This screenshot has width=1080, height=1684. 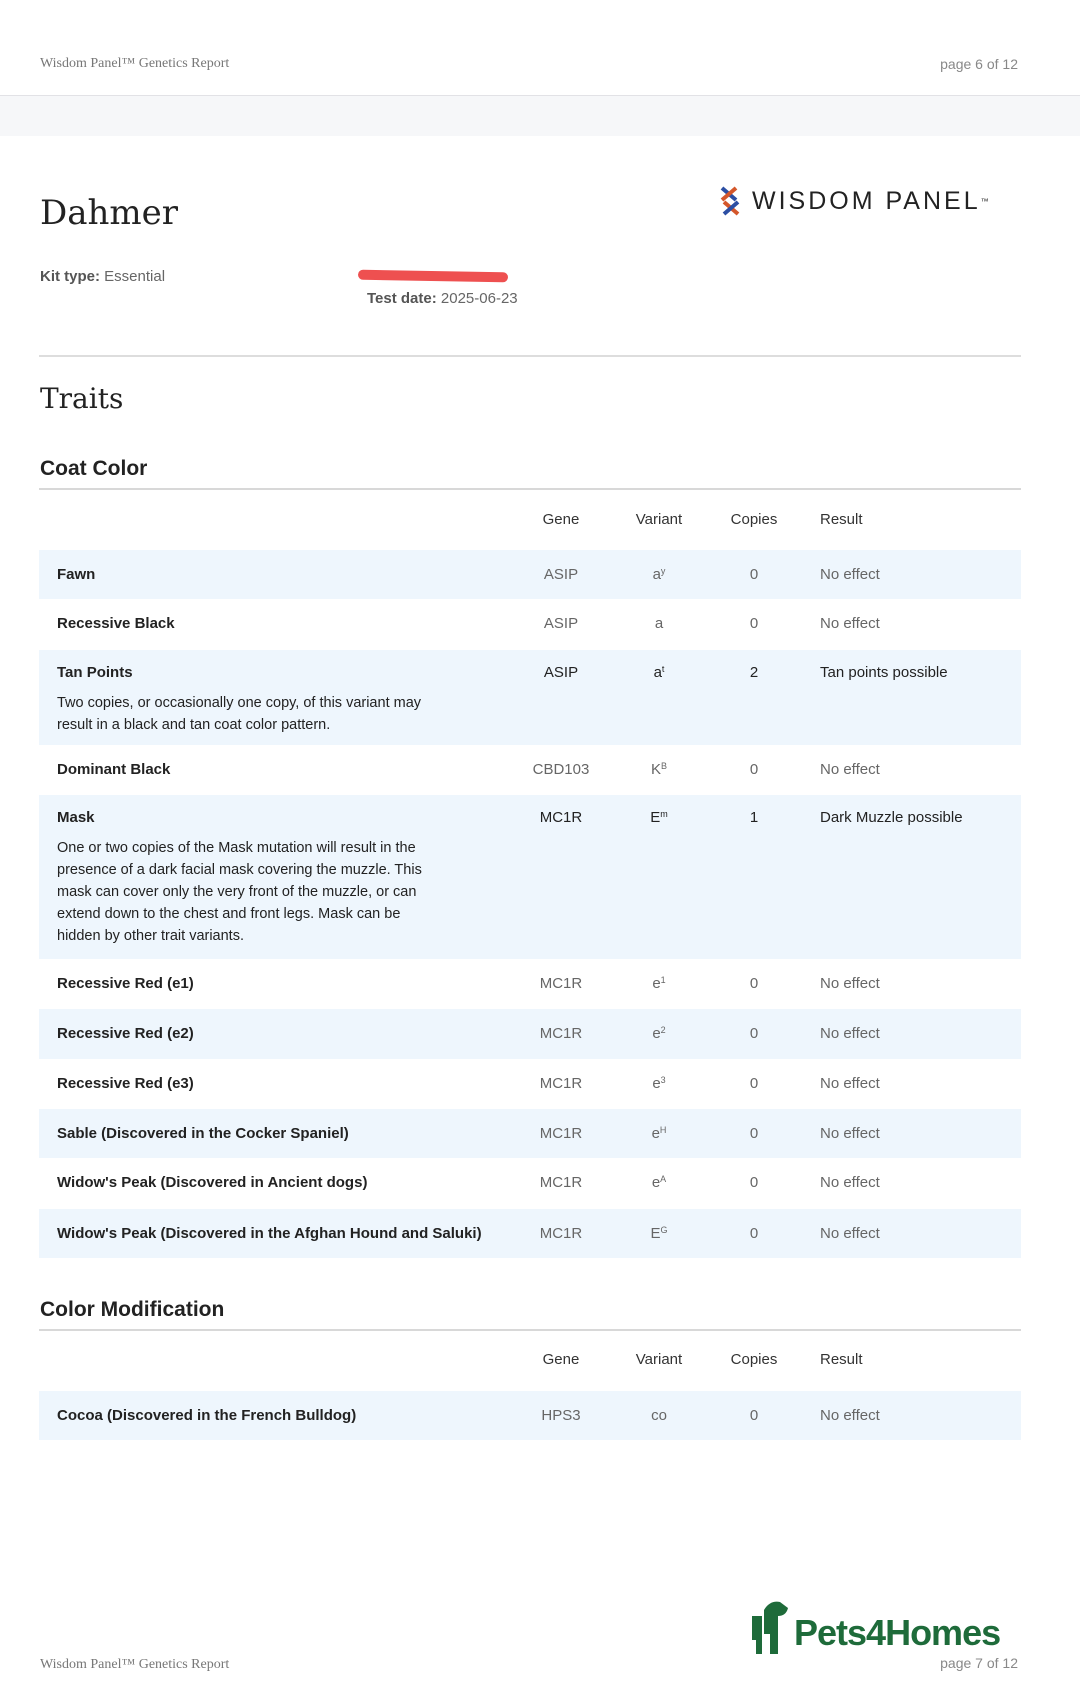 What do you see at coordinates (135, 276) in the screenshot?
I see `kit-value: Essential` at bounding box center [135, 276].